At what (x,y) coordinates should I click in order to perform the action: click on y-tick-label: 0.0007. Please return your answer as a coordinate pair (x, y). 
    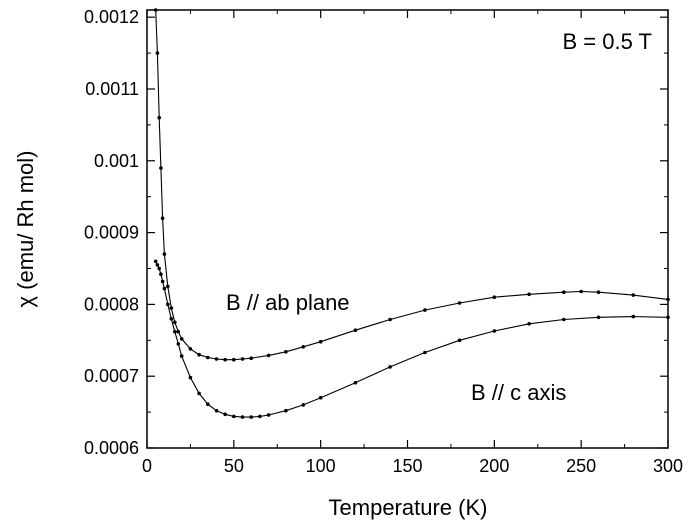
    Looking at the image, I should click on (111, 376).